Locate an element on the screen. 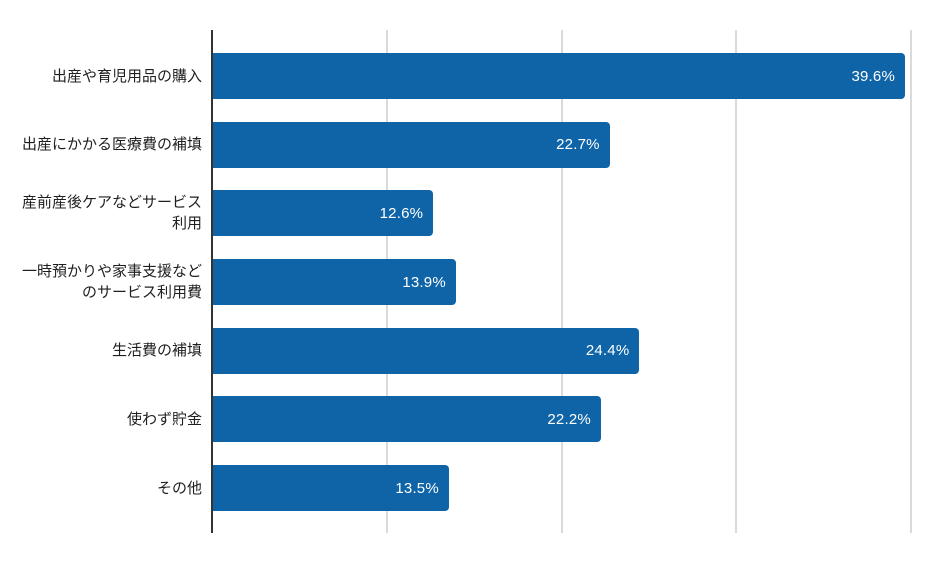  value-label: 12.6% is located at coordinates (401, 213).